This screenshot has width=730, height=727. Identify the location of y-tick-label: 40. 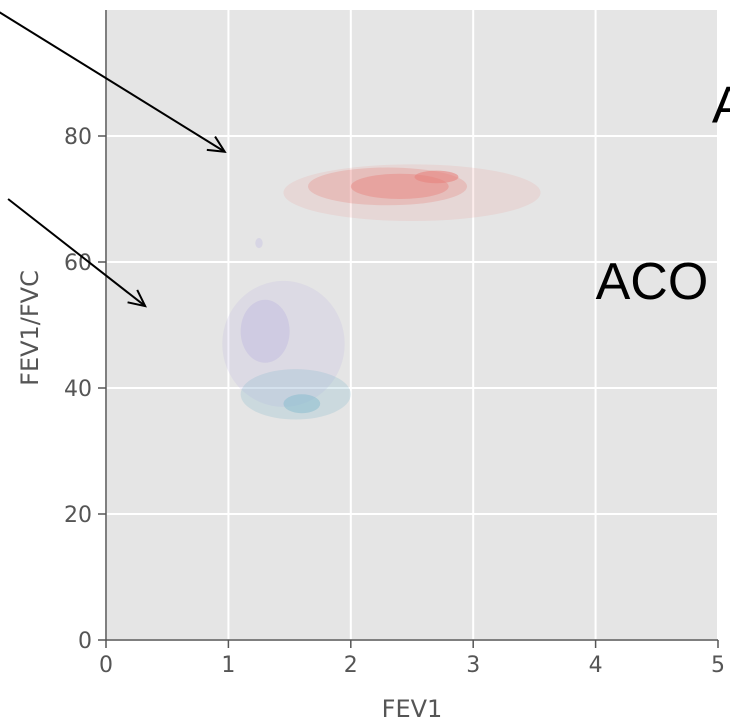
(78, 389).